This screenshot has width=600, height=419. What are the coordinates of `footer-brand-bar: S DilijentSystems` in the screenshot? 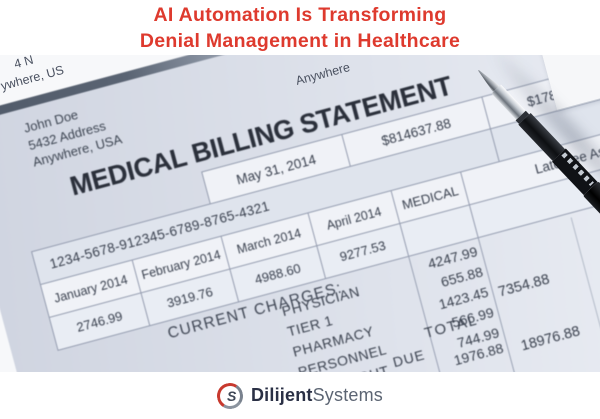 It's located at (300, 395).